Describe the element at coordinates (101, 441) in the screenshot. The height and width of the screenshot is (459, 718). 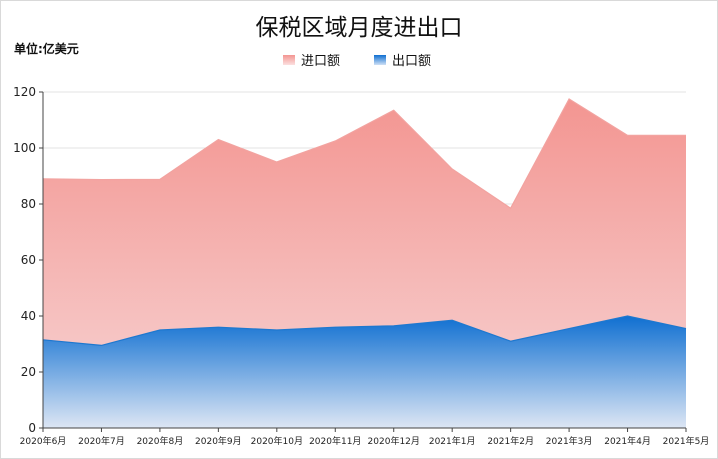
I see `x-tick-label: 2020年7月` at that location.